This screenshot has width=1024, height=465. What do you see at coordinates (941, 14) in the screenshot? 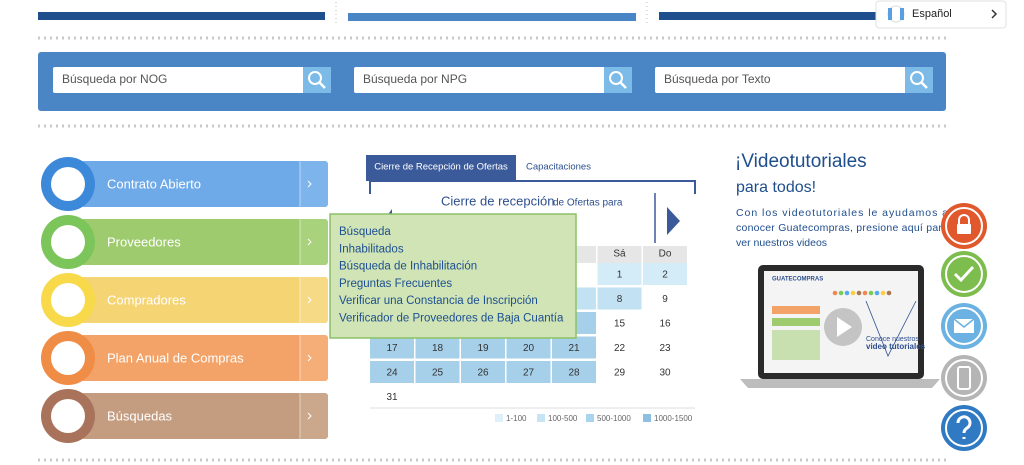
I see `language-selector: Español` at bounding box center [941, 14].